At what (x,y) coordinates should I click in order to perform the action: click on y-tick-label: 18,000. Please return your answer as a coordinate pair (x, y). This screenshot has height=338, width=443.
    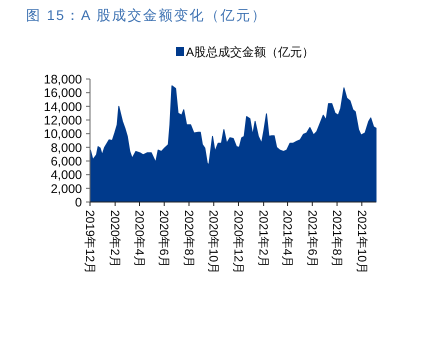
    Looking at the image, I should click on (63, 79).